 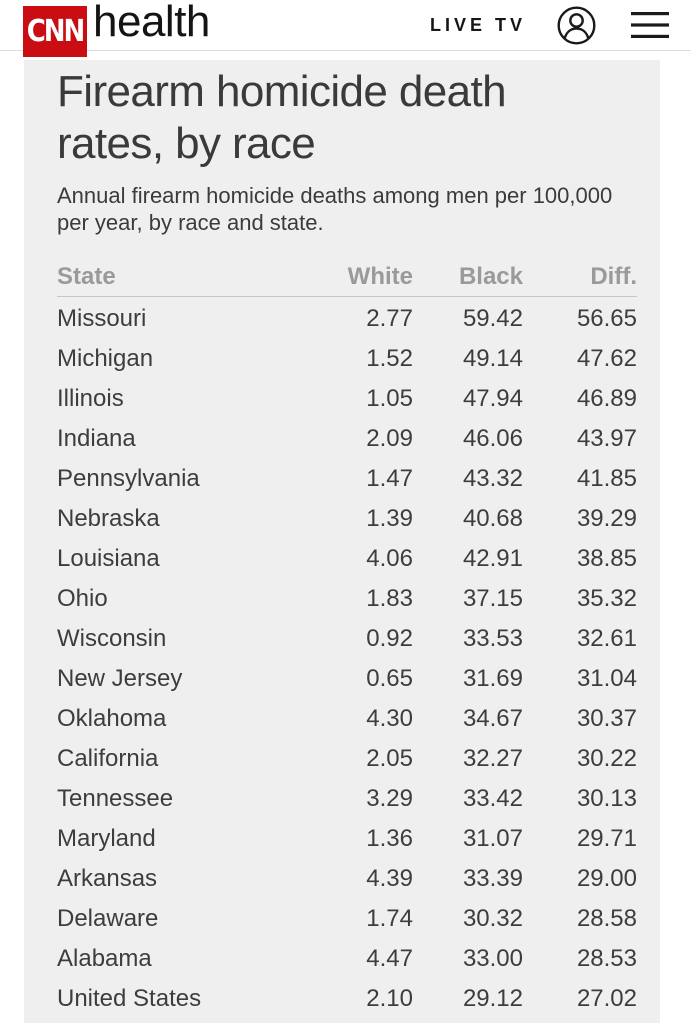 What do you see at coordinates (389, 878) in the screenshot?
I see `white-cell: 4.39` at bounding box center [389, 878].